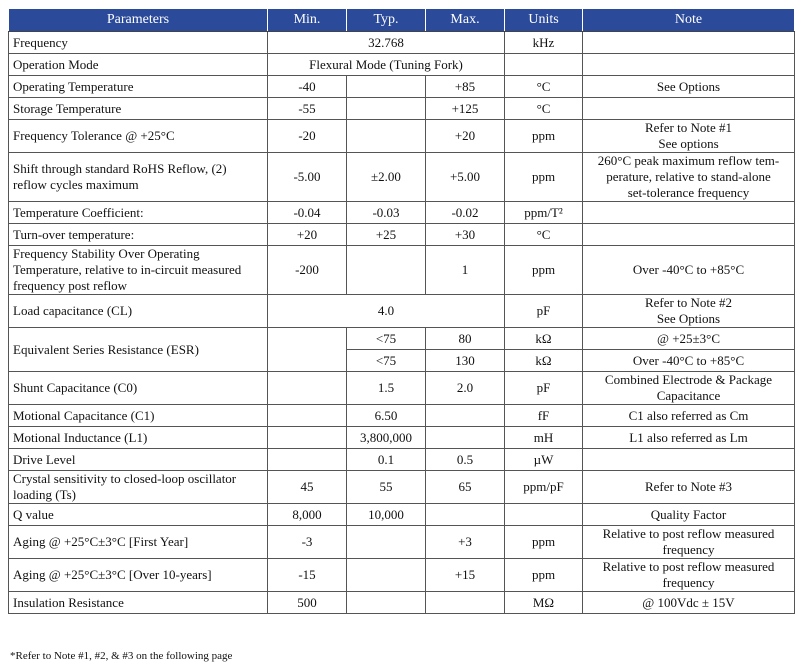 This screenshot has height=665, width=802. Describe the element at coordinates (401, 42) in the screenshot. I see `row-frequency: Frequency 32.768 kHz` at that location.